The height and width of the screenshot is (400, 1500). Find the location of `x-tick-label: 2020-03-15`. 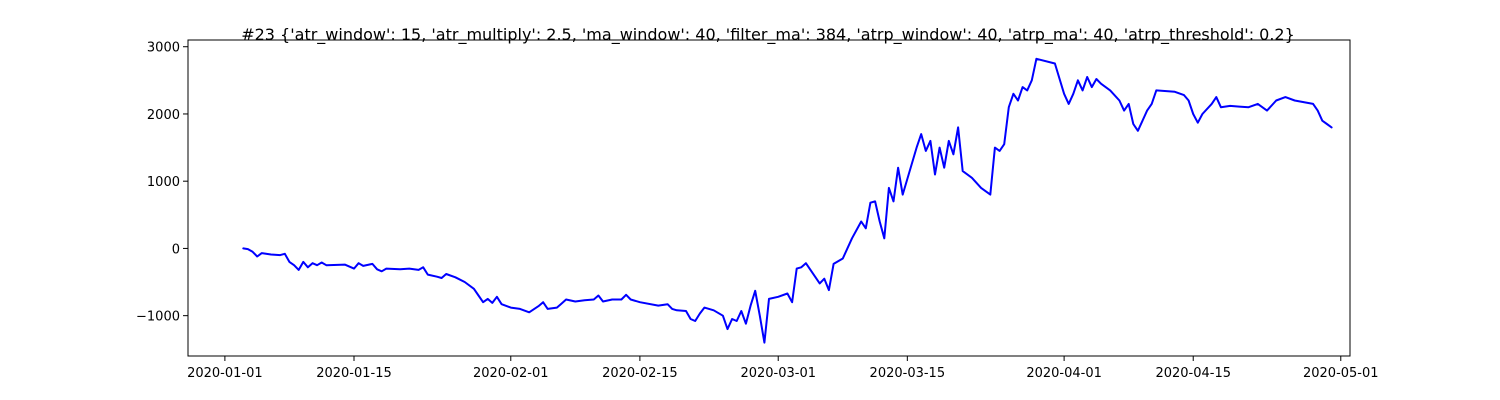

x-tick-label: 2020-03-15 is located at coordinates (908, 373).